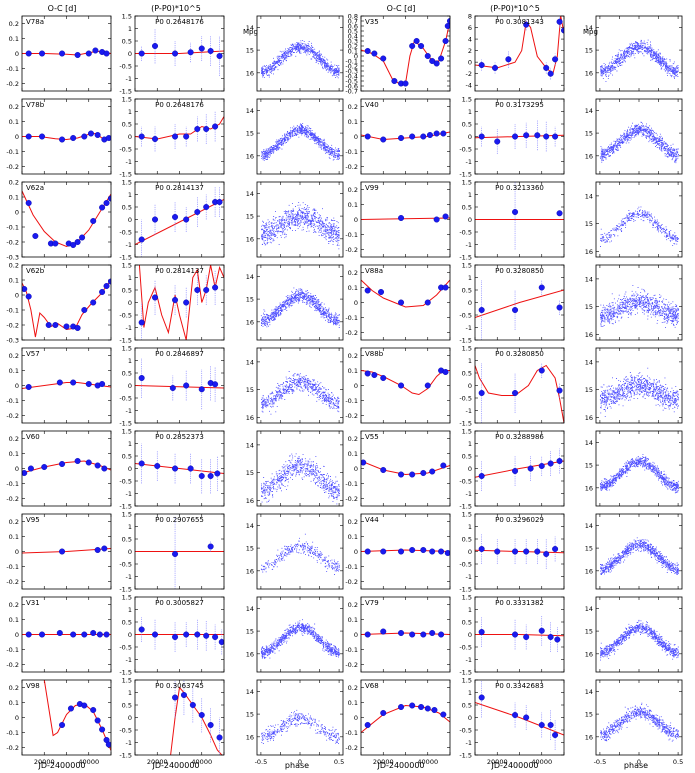 Image resolution: width=695 pixels, height=773 pixels. I want to click on panel-label: V55, so click(372, 437).